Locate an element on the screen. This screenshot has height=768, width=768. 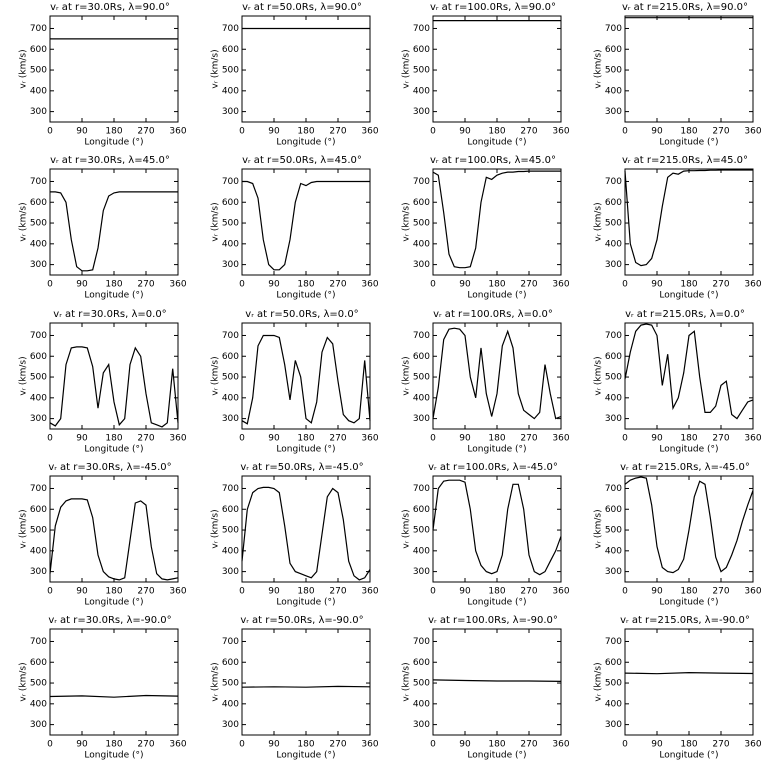
chart-title: vᵣ at r=50.0Rs, λ=0.0° is located at coordinates (301, 314).